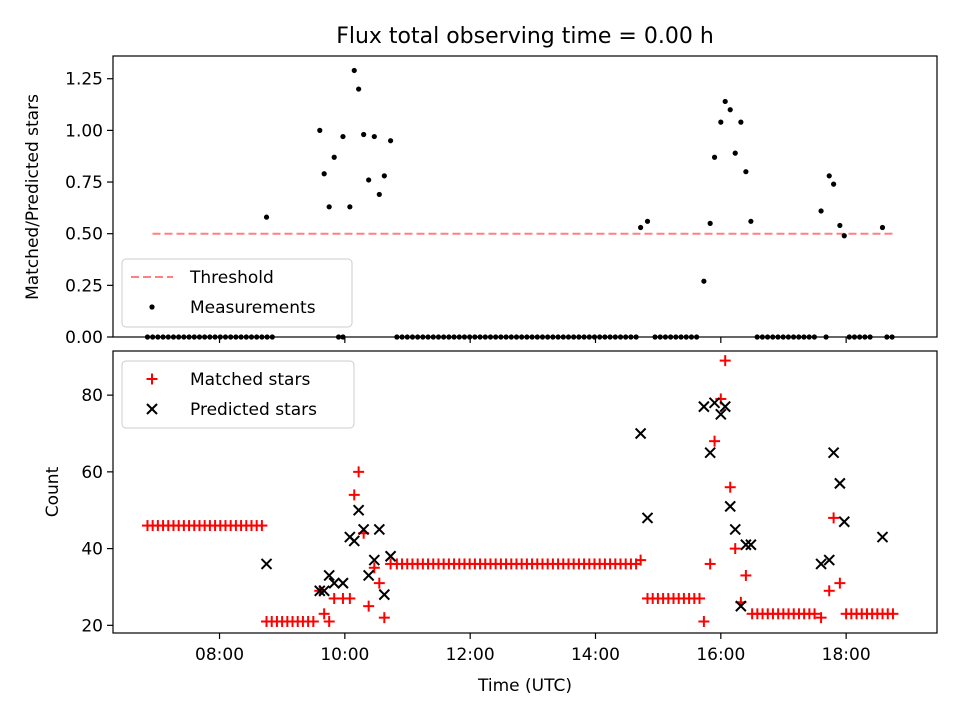 This screenshot has height=720, width=960. What do you see at coordinates (250, 380) in the screenshot?
I see `legend-matched-label: Matched stars` at bounding box center [250, 380].